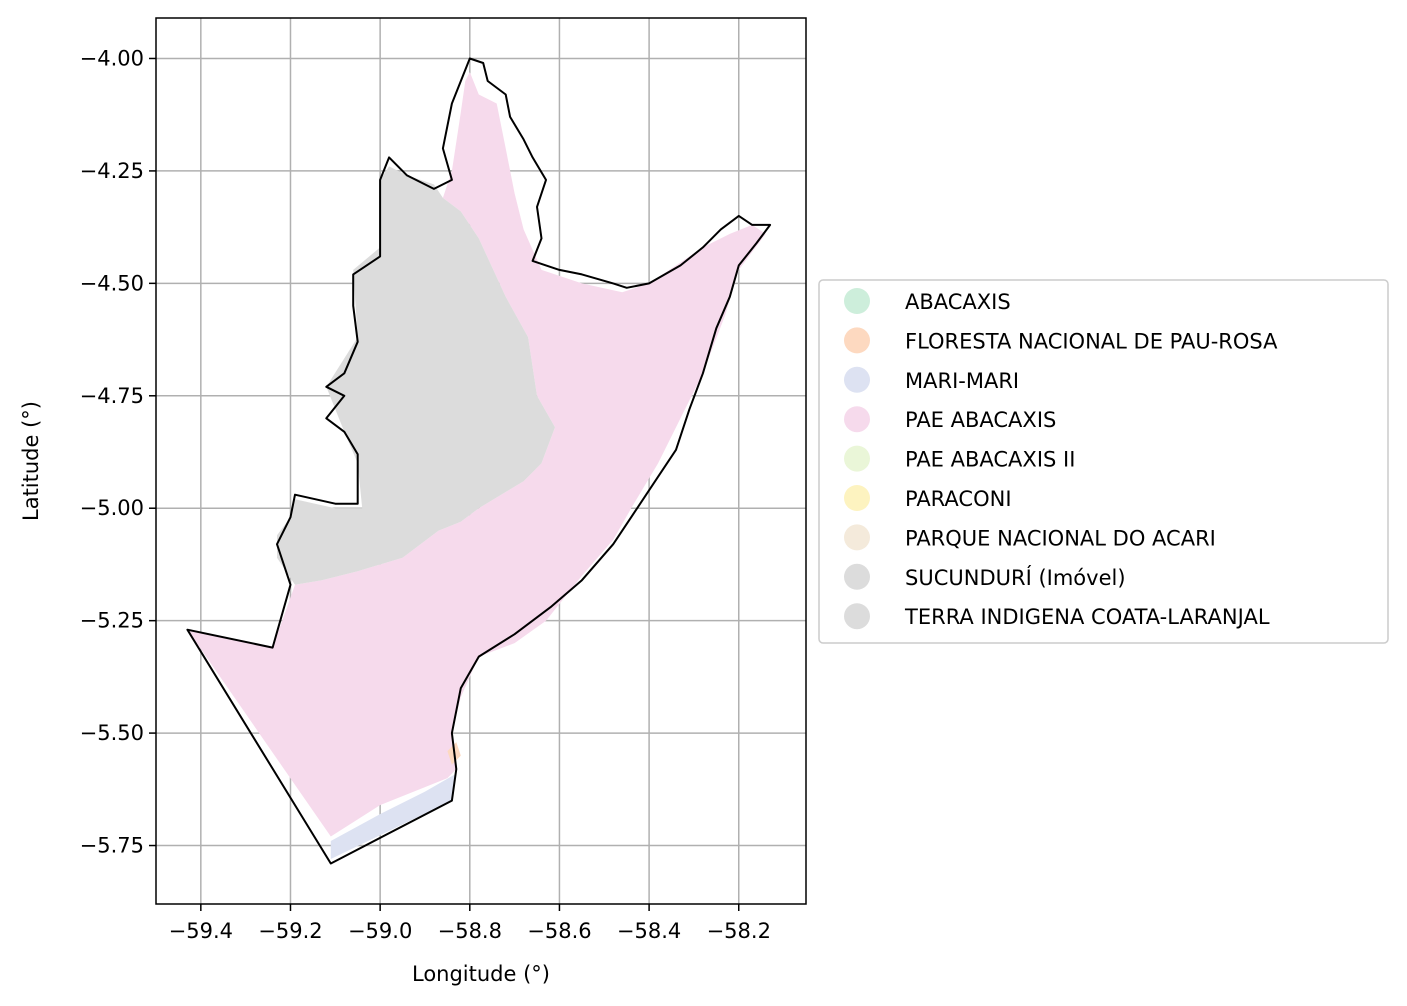  Describe the element at coordinates (1015, 577) in the screenshot. I see `legend-label: SUCUNDURÍ (Imóvel)` at that location.